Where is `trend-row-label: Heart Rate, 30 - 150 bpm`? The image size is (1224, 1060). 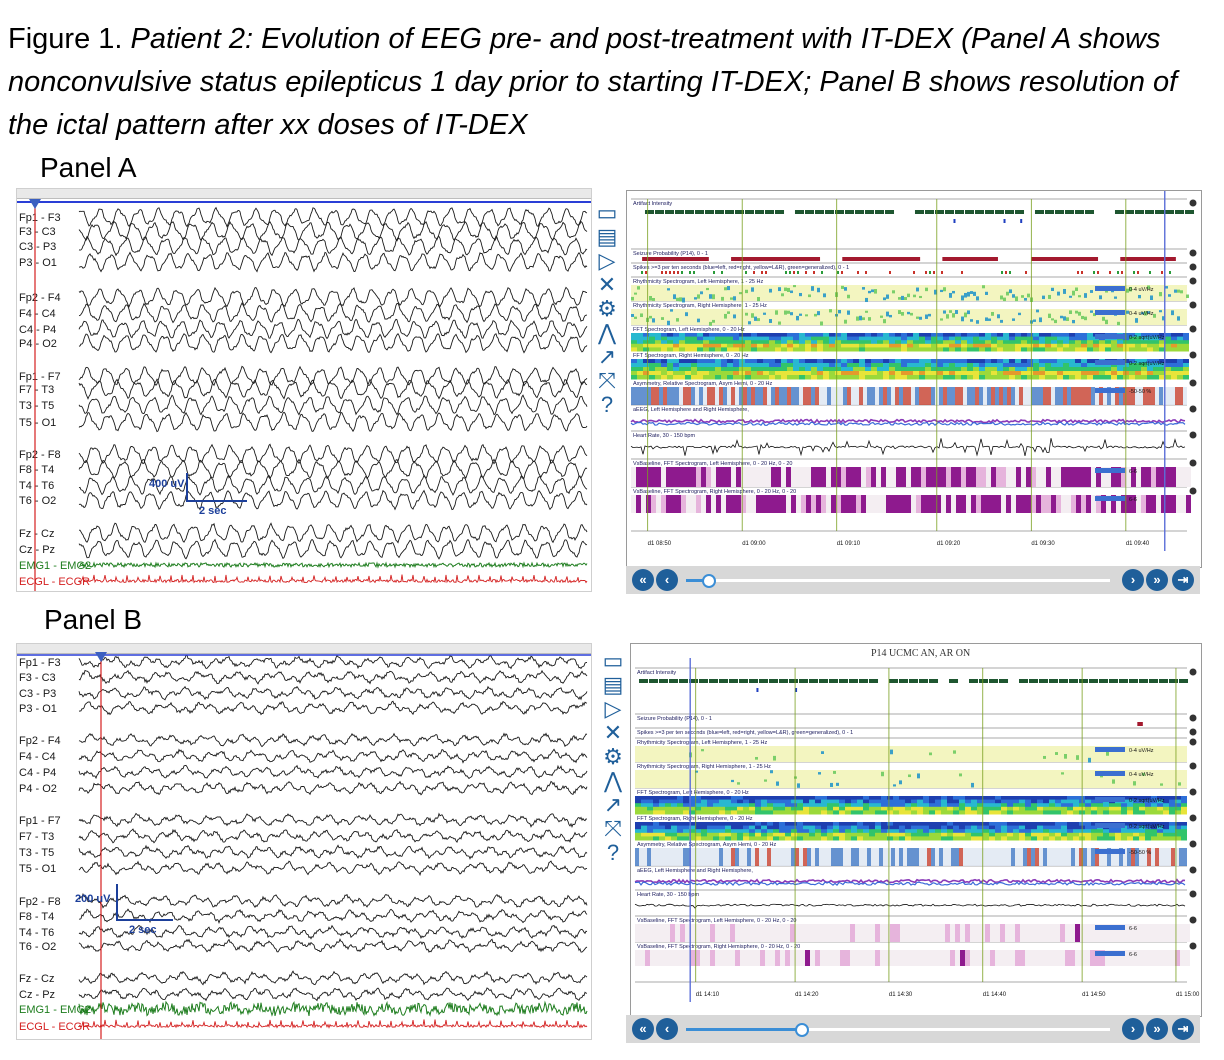 trend-row-label: Heart Rate, 30 - 150 bpm is located at coordinates (664, 436).